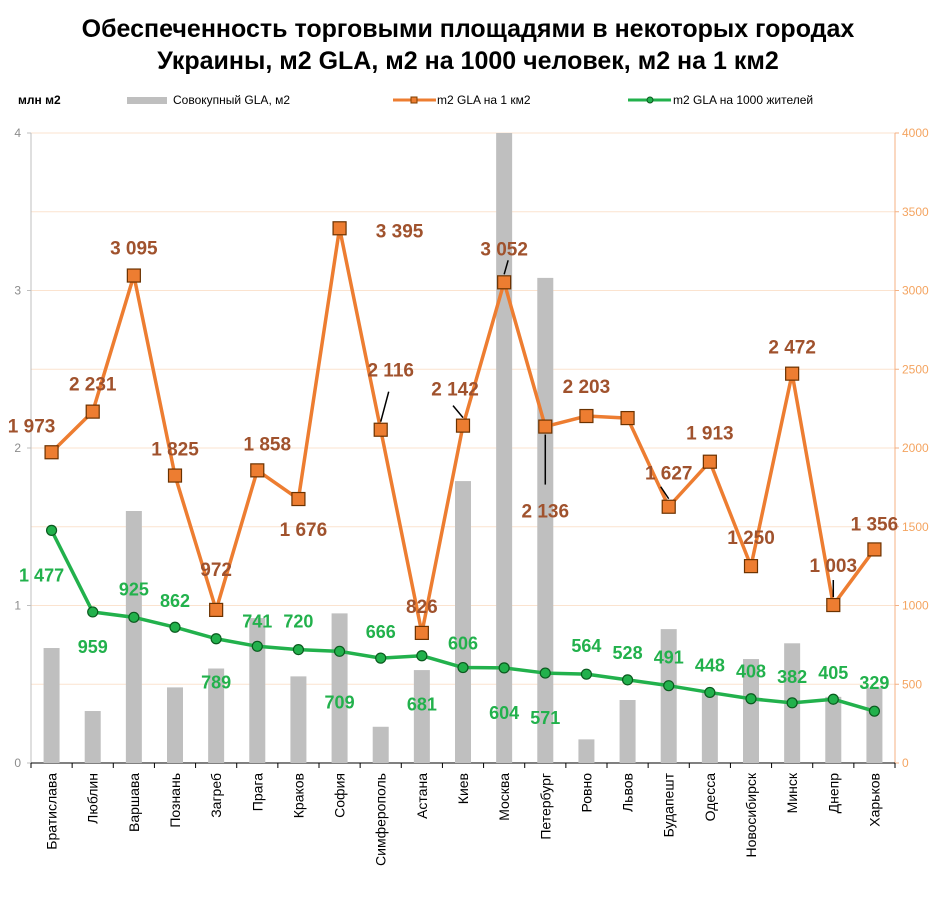  I want to click on x-tick-label: Будапешт, so click(669, 804).